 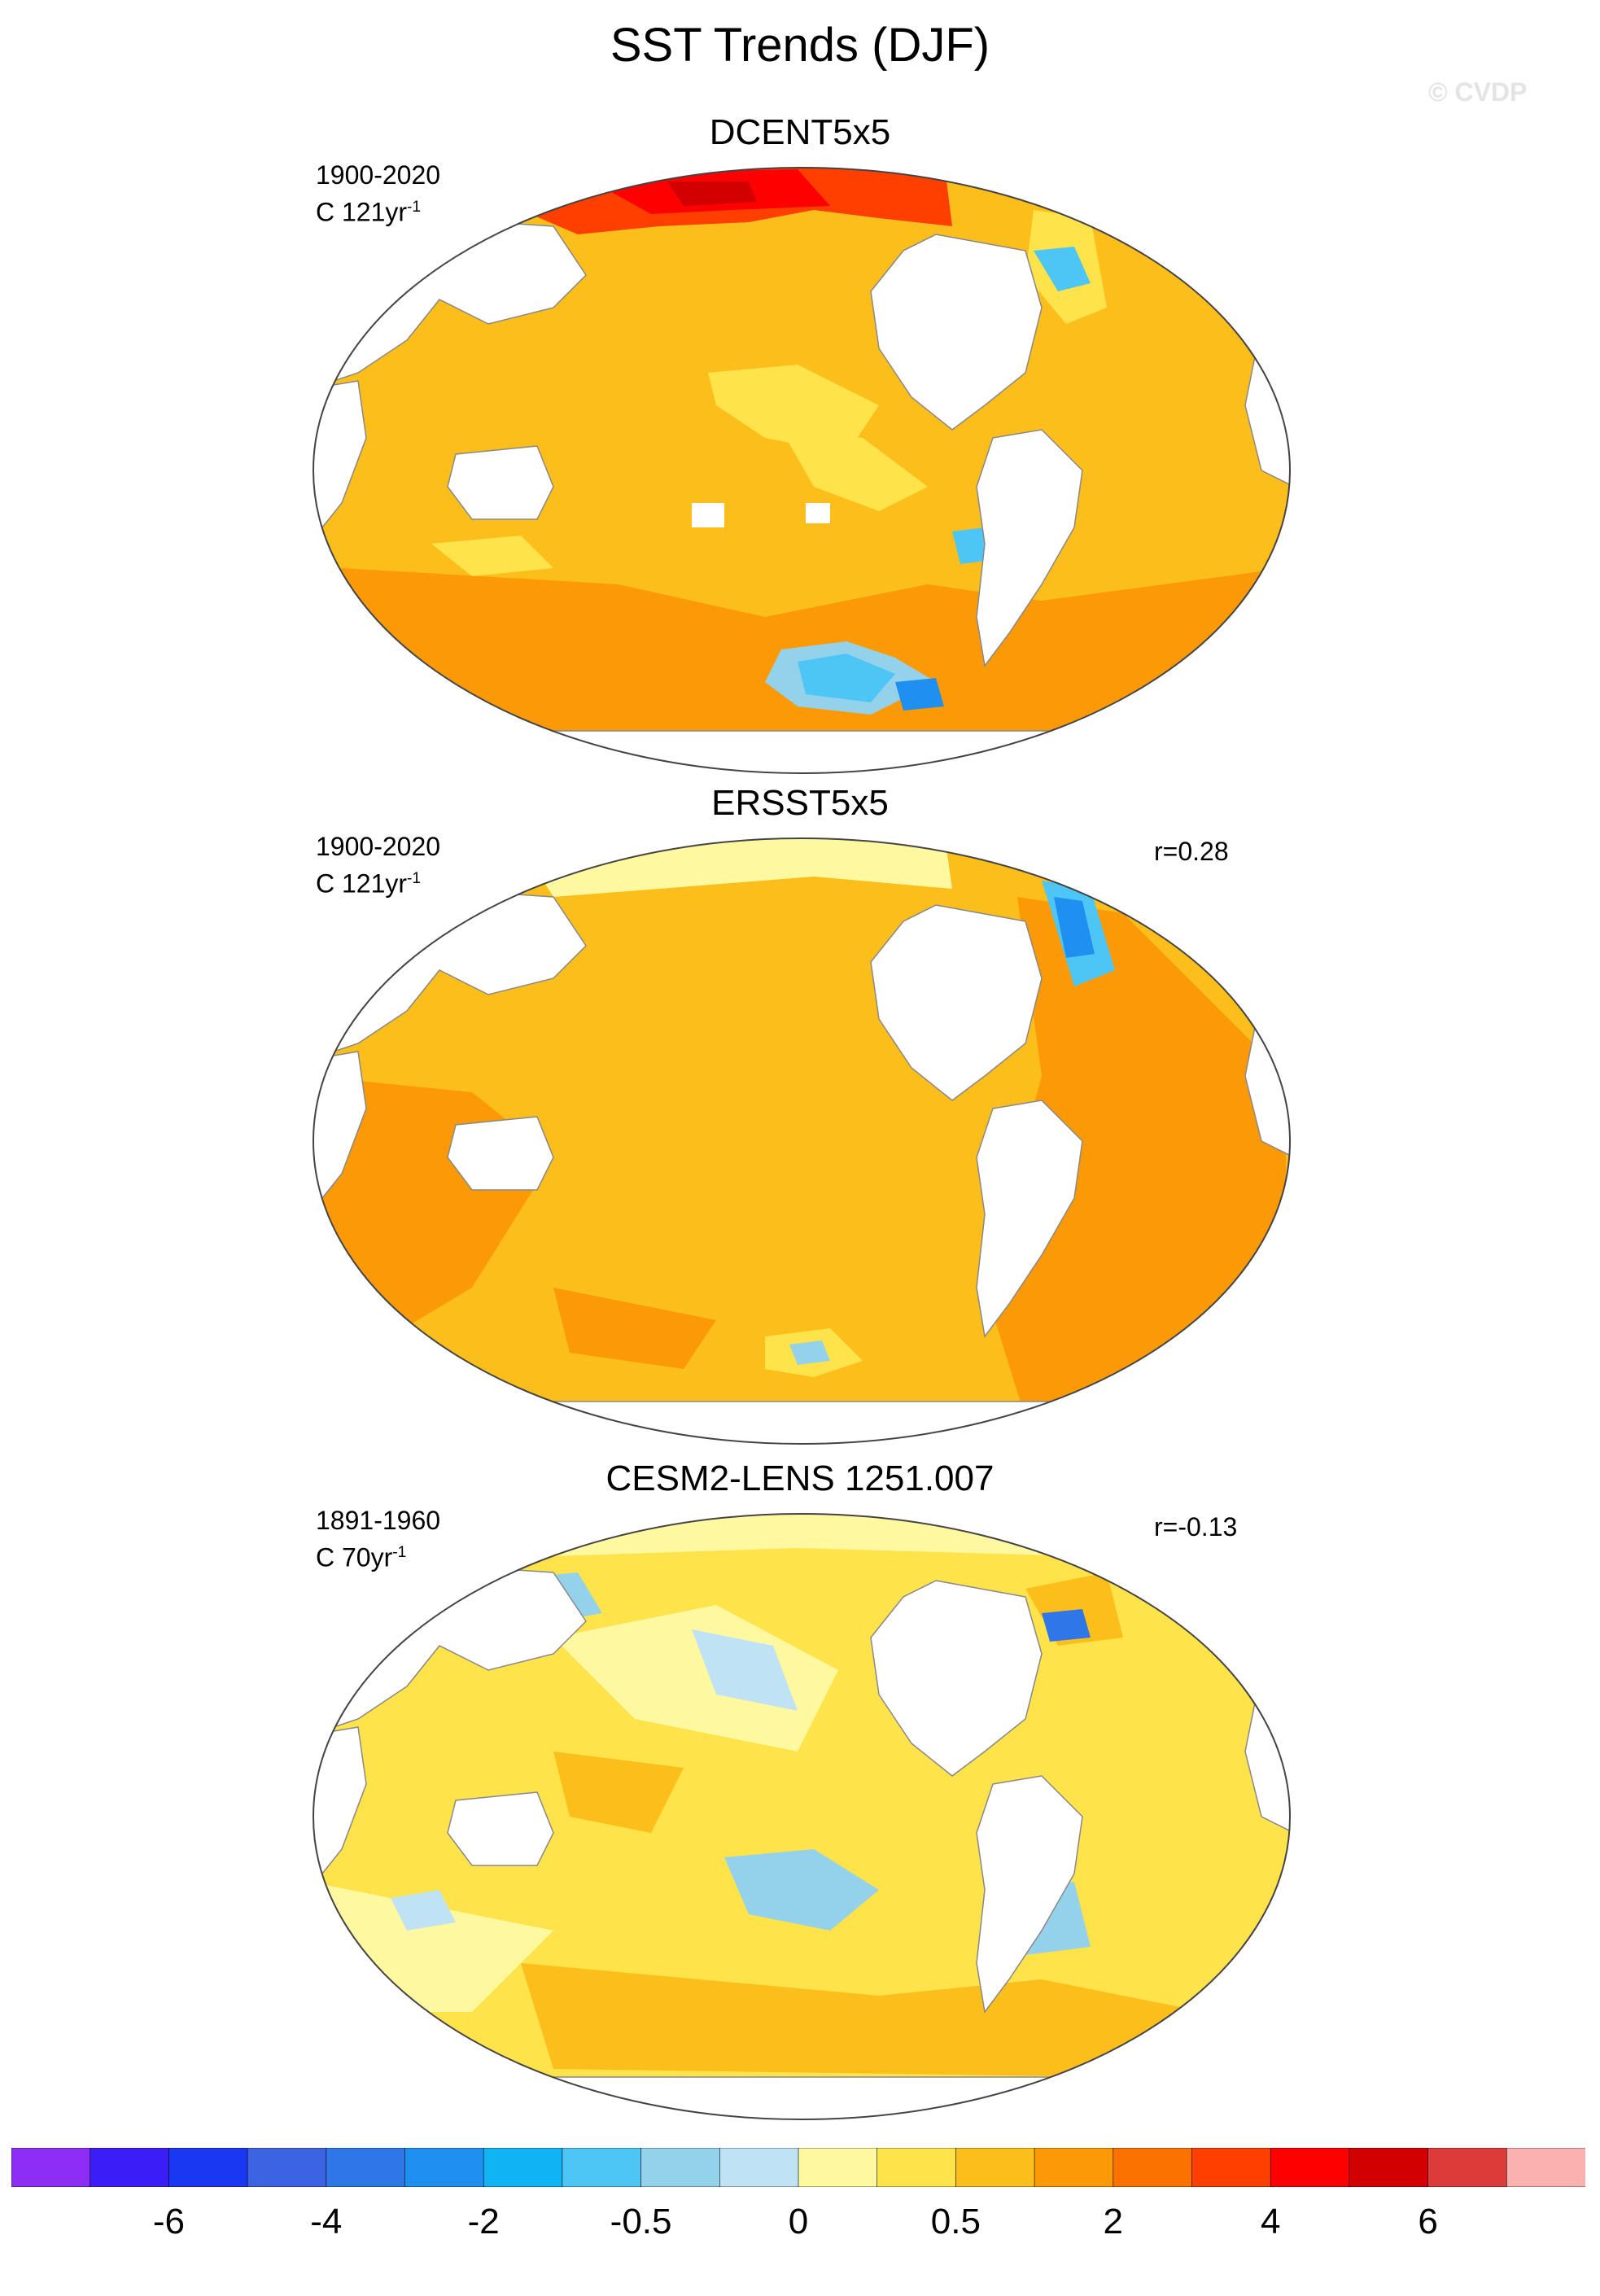 What do you see at coordinates (1196, 1527) in the screenshot?
I see `correlation-label: r=-0.13` at bounding box center [1196, 1527].